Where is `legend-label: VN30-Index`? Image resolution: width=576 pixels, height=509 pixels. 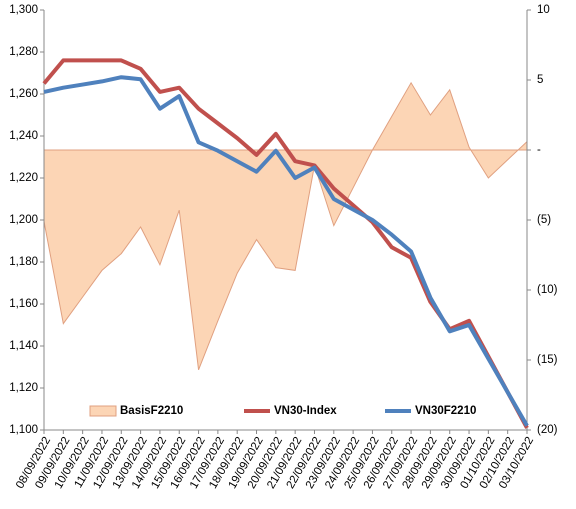 legend-label: VN30-Index is located at coordinates (305, 411).